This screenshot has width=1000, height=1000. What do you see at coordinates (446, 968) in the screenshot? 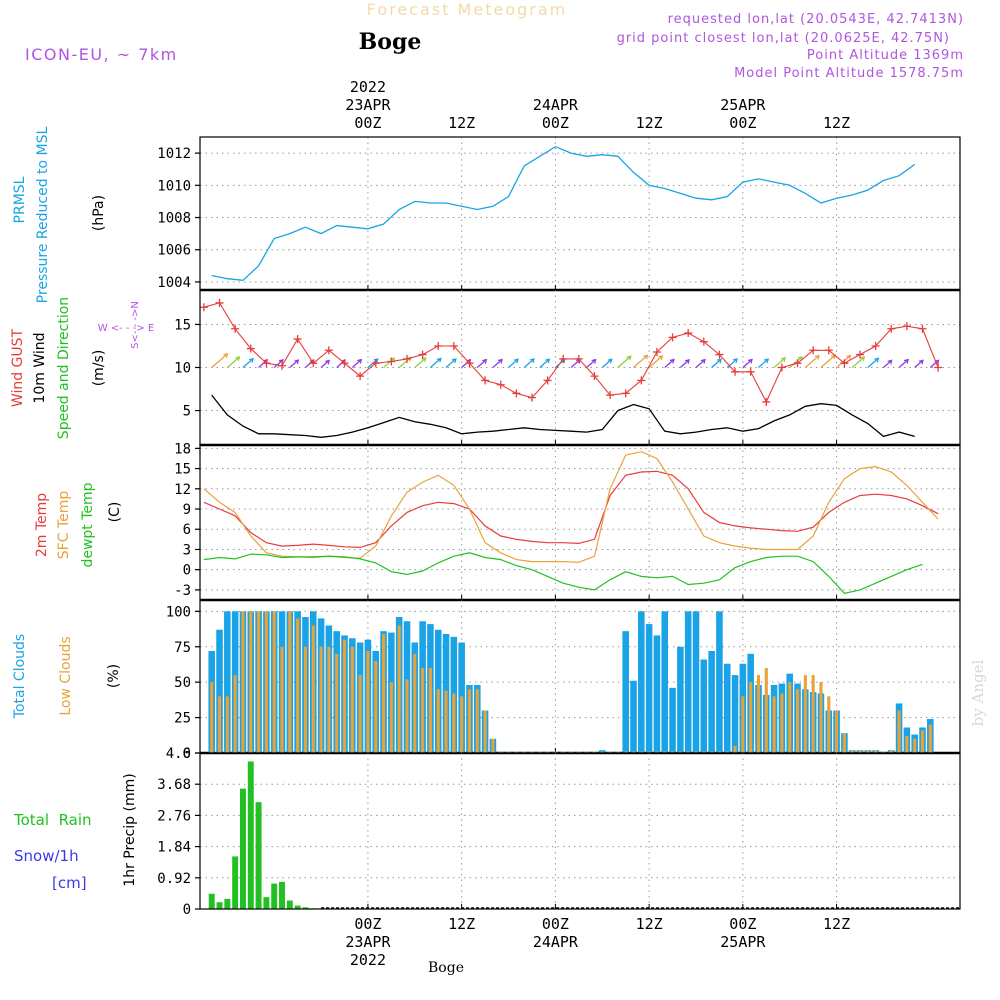
I see `bottom-location: Boge` at bounding box center [446, 968].